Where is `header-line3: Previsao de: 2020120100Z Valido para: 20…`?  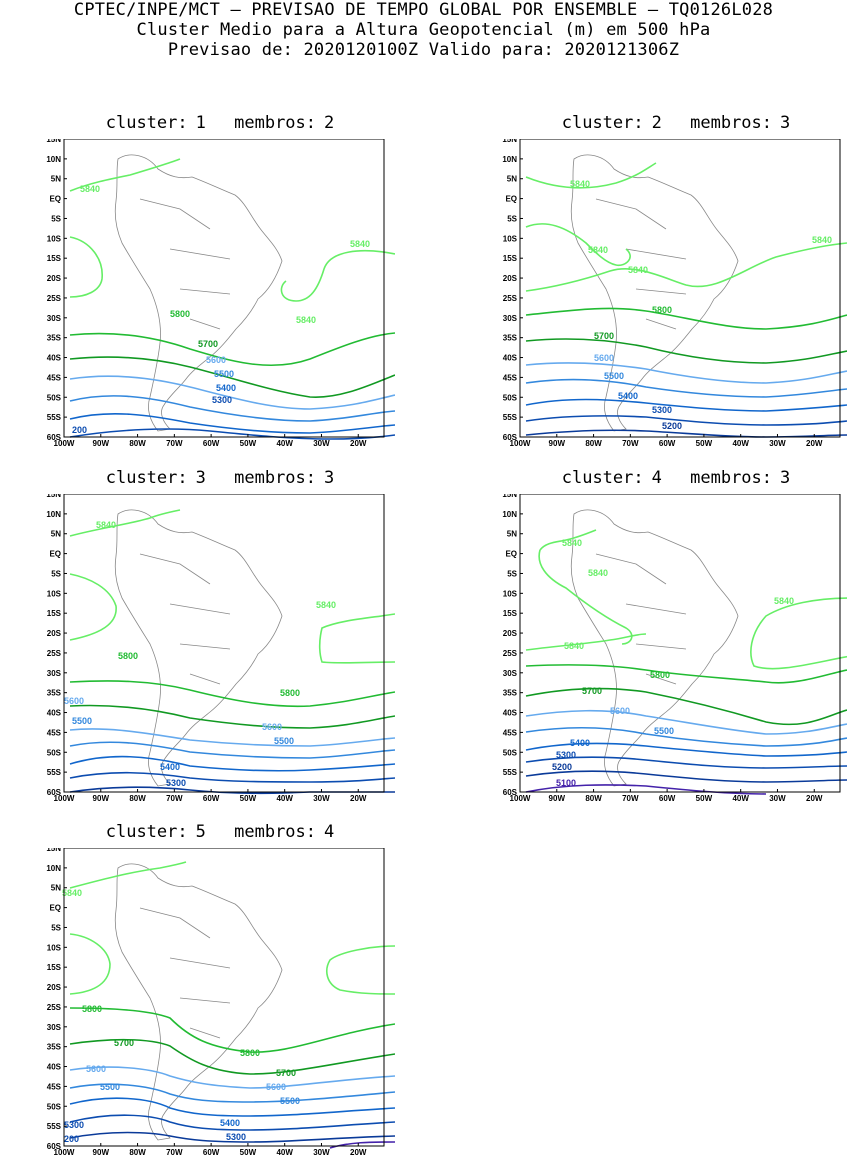 header-line3: Previsao de: 2020120100Z Valido para: 20… is located at coordinates (423, 50).